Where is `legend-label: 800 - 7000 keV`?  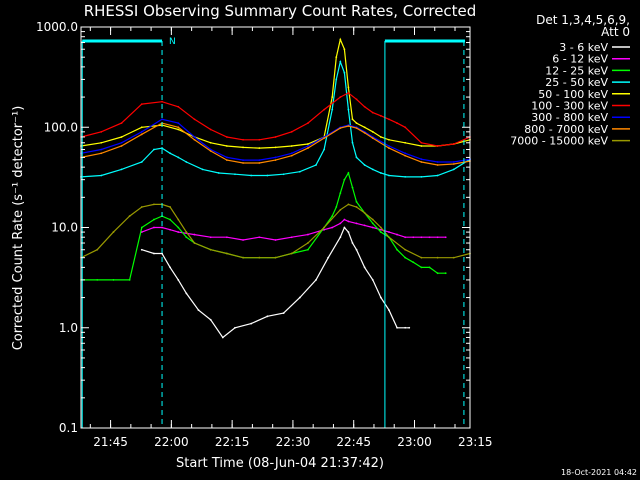
legend-label: 800 - 7000 keV is located at coordinates (566, 129).